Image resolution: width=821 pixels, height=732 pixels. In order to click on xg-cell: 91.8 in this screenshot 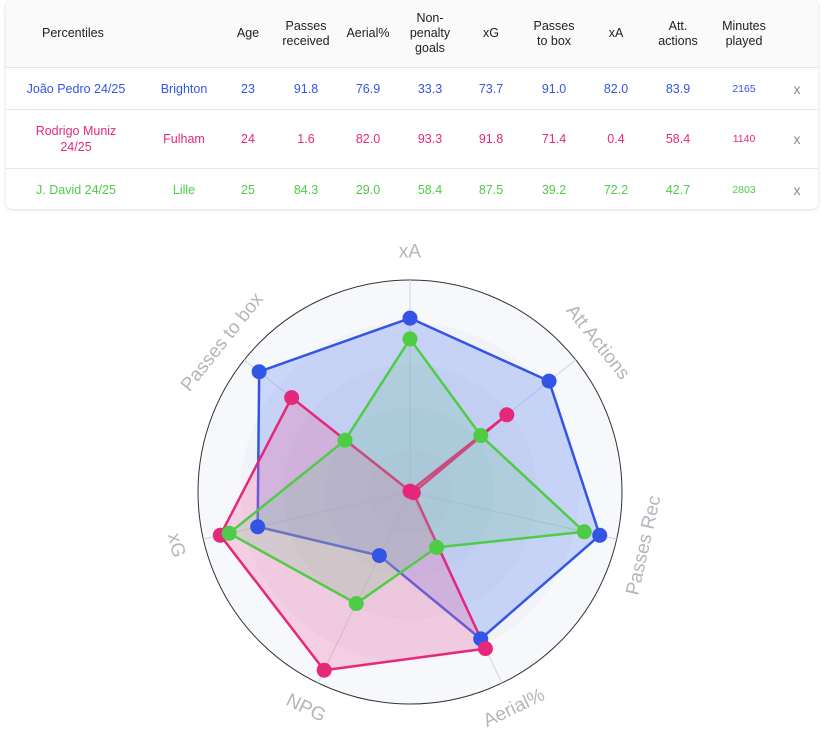, I will do `click(491, 139)`.